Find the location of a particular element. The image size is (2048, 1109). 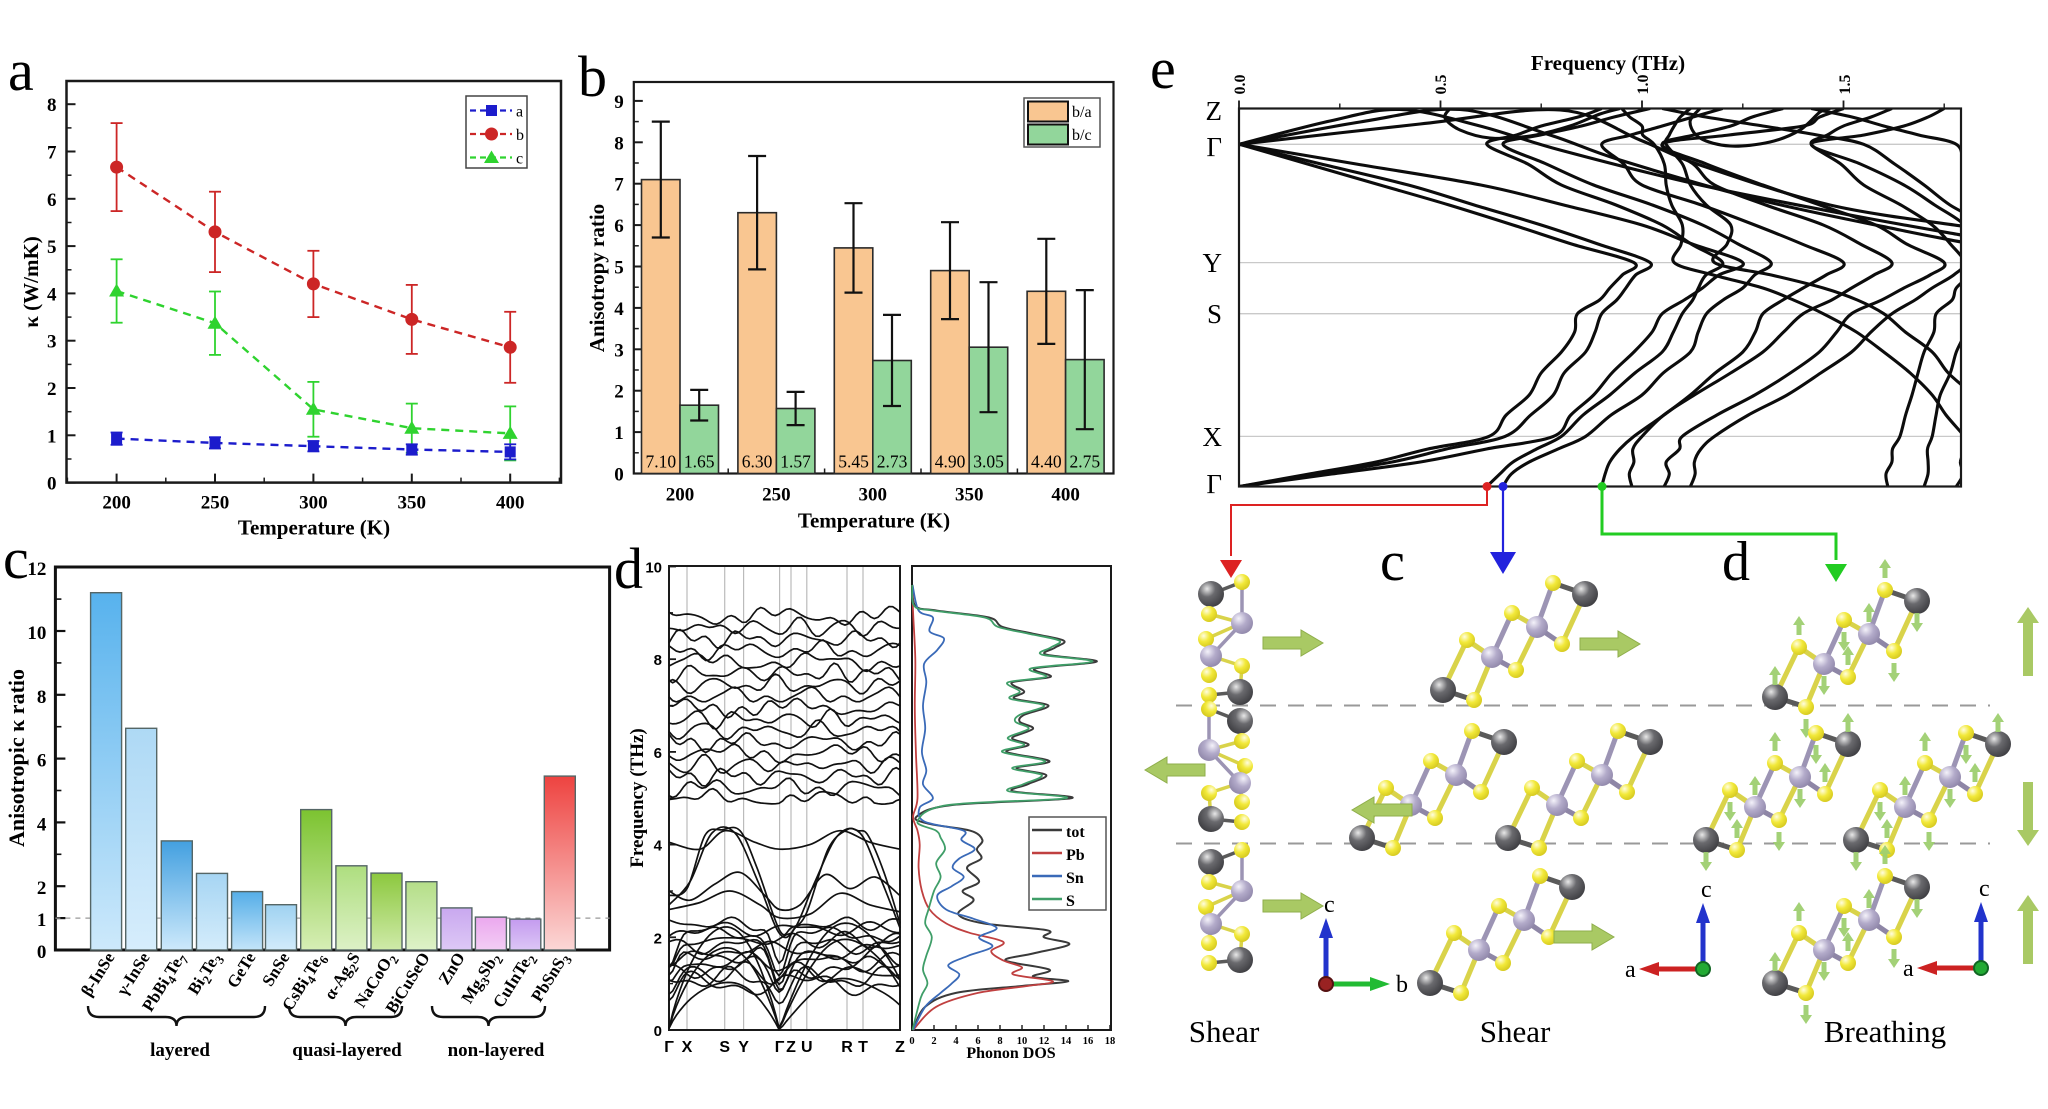

svg-text: 1.0 is located at coordinates (1643, 85).